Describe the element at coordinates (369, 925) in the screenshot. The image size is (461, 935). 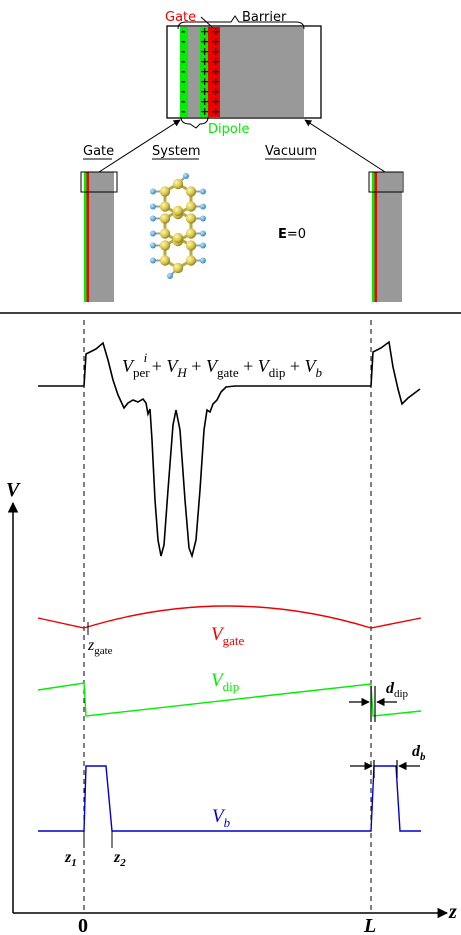
I see `tick-L-label: L` at that location.